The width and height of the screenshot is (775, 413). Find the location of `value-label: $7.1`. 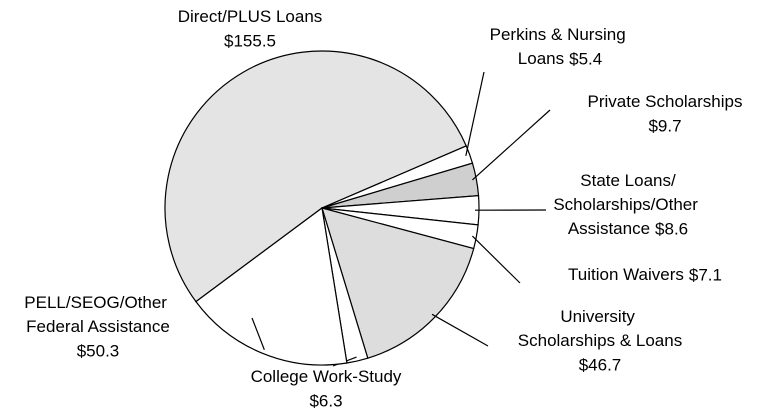

value-label: $7.1 is located at coordinates (705, 274).